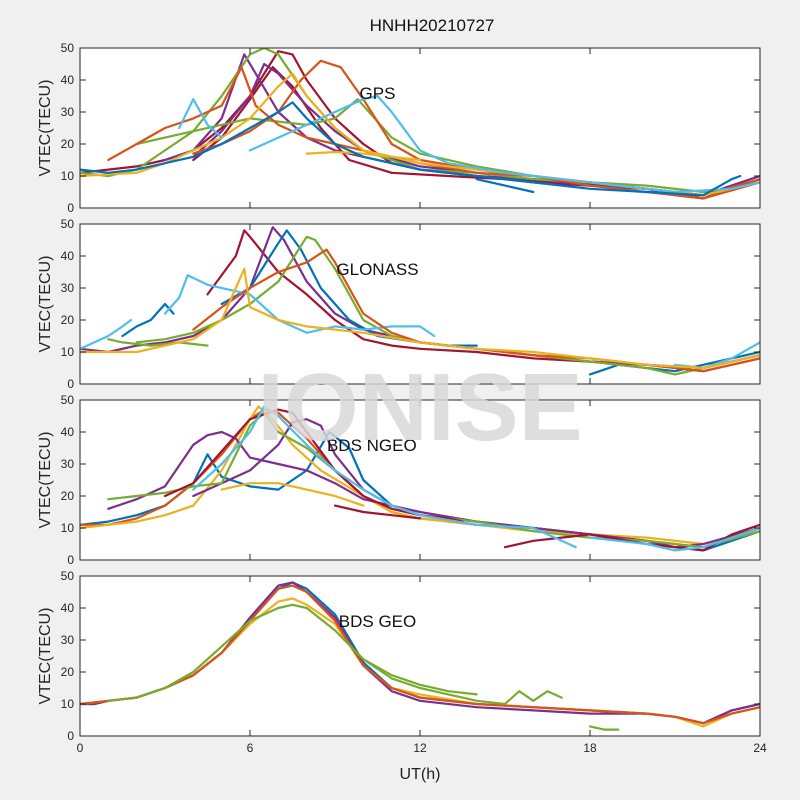 Image resolution: width=800 pixels, height=800 pixels. What do you see at coordinates (377, 269) in the screenshot?
I see `panel-annotation: GLONASS` at bounding box center [377, 269].